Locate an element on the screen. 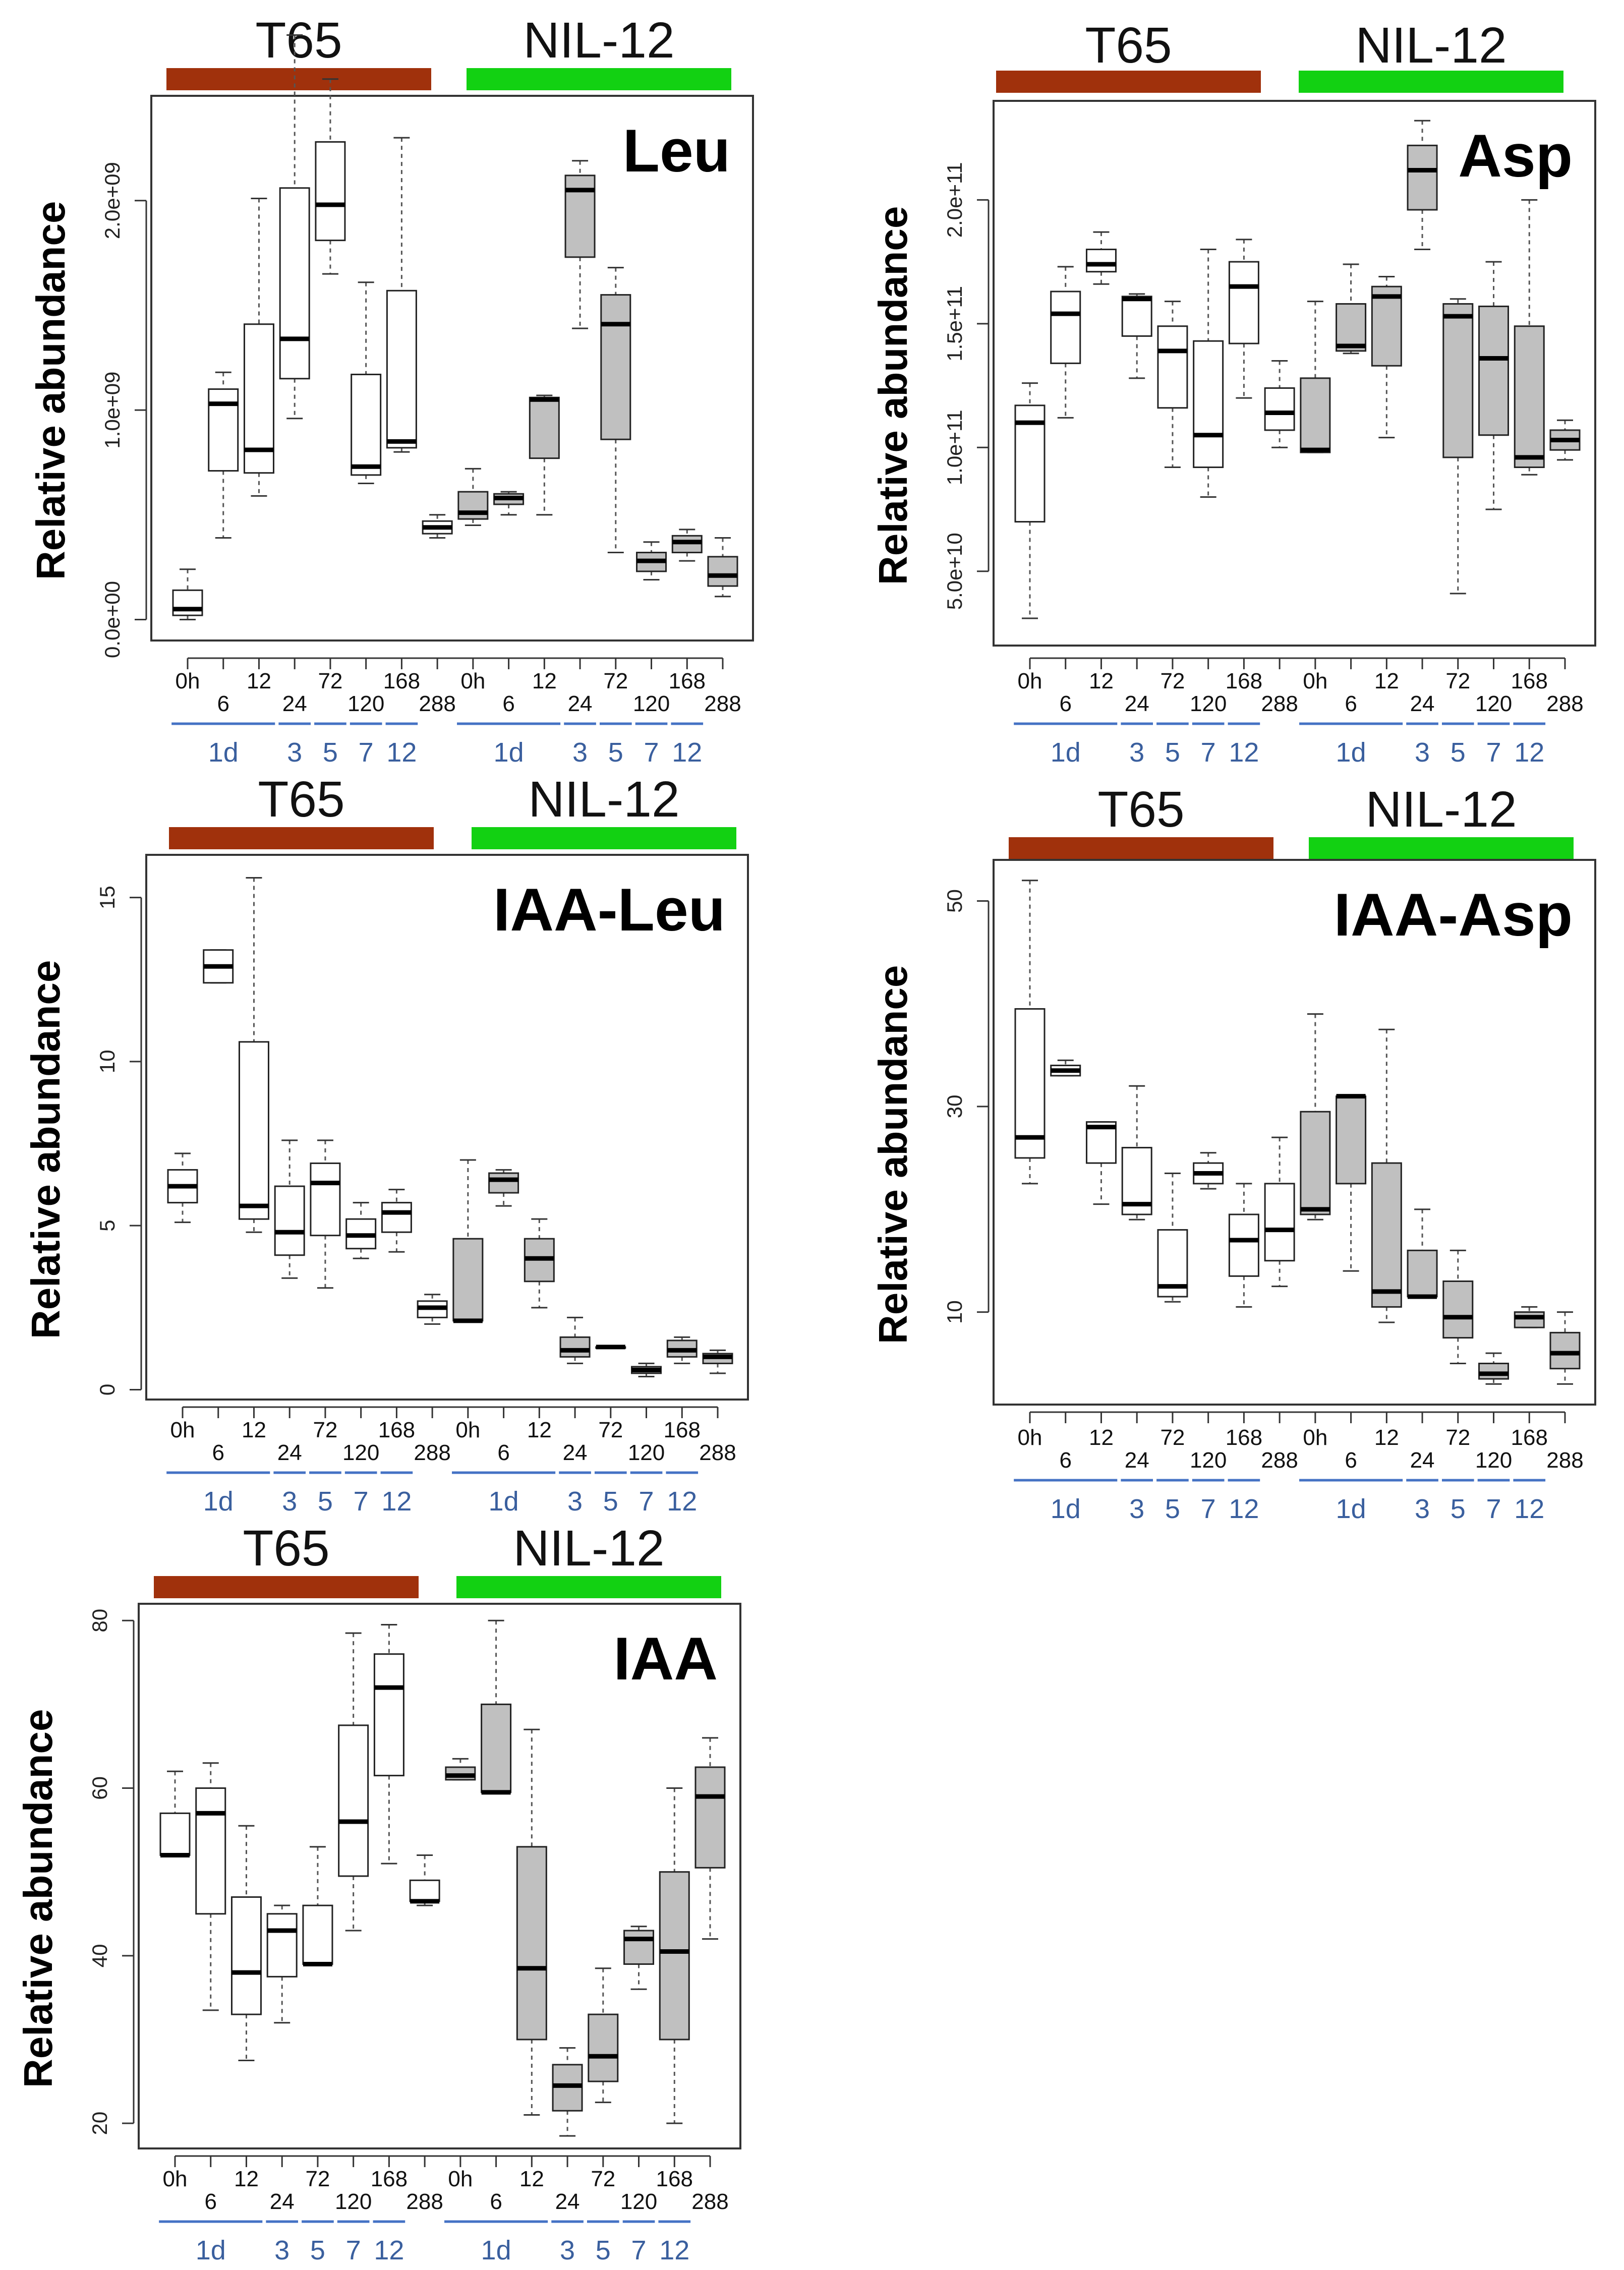 The image size is (1624, 2270). box-t65-0h is located at coordinates (182, 1188).